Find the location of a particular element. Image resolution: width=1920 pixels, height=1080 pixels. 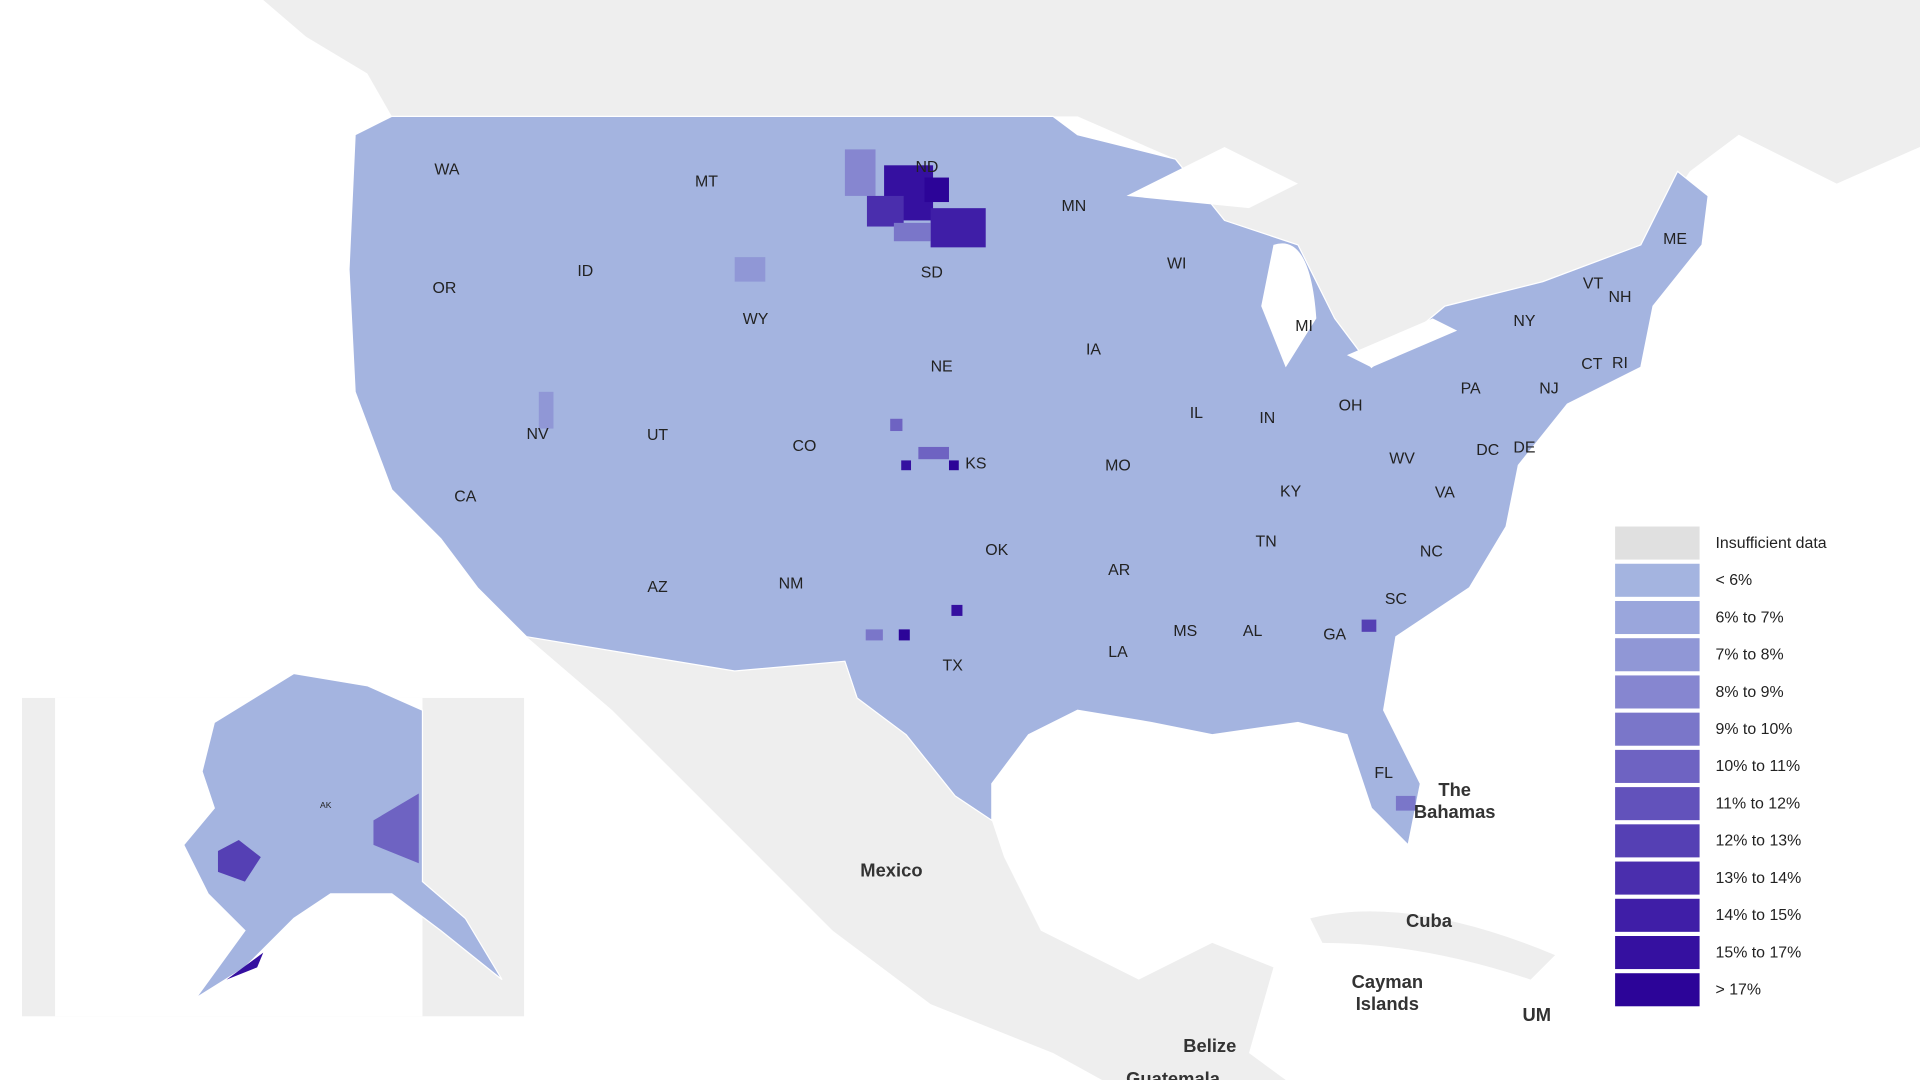

state-label: IA is located at coordinates (1093, 349).